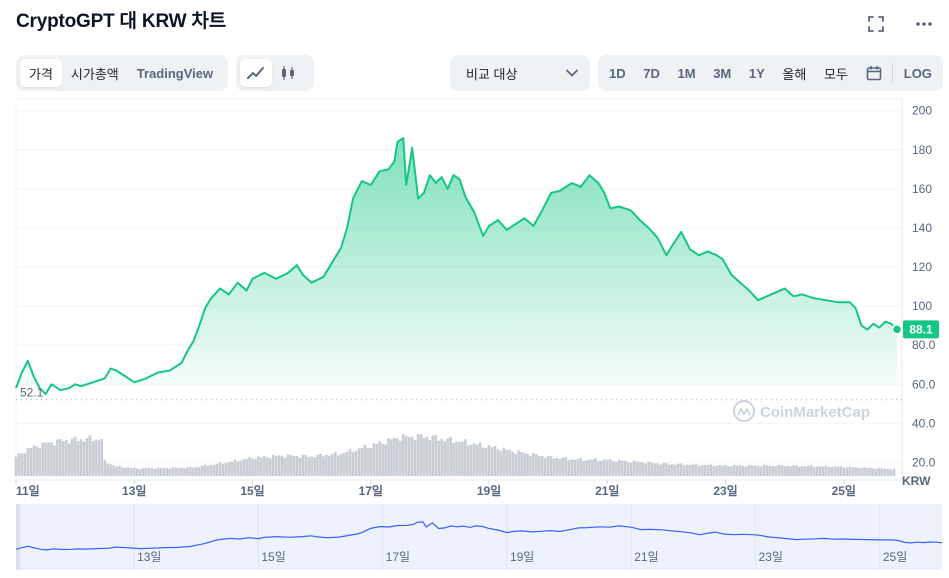  Describe the element at coordinates (722, 73) in the screenshot. I see `range-3m: 3M` at that location.